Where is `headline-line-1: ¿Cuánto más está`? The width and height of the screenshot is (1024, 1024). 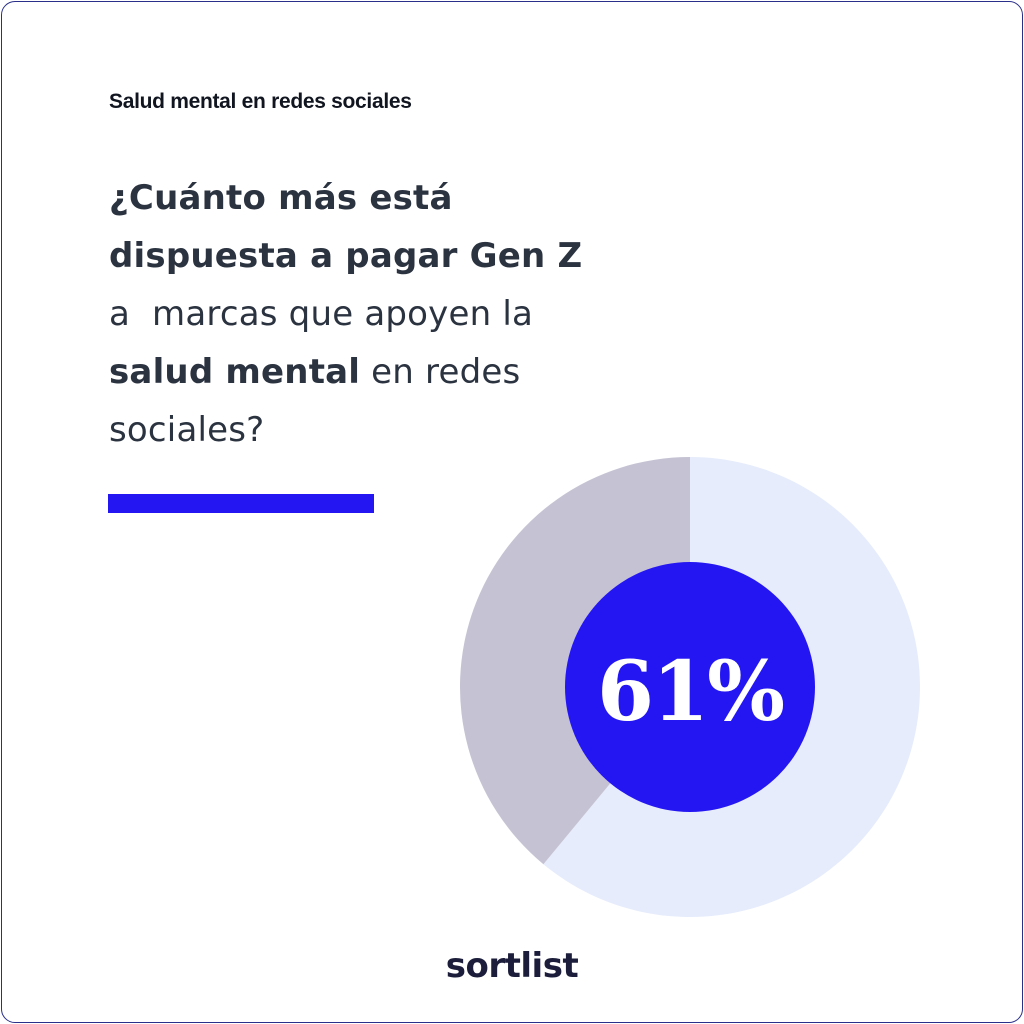 headline-line-1: ¿Cuánto más está is located at coordinates (281, 198).